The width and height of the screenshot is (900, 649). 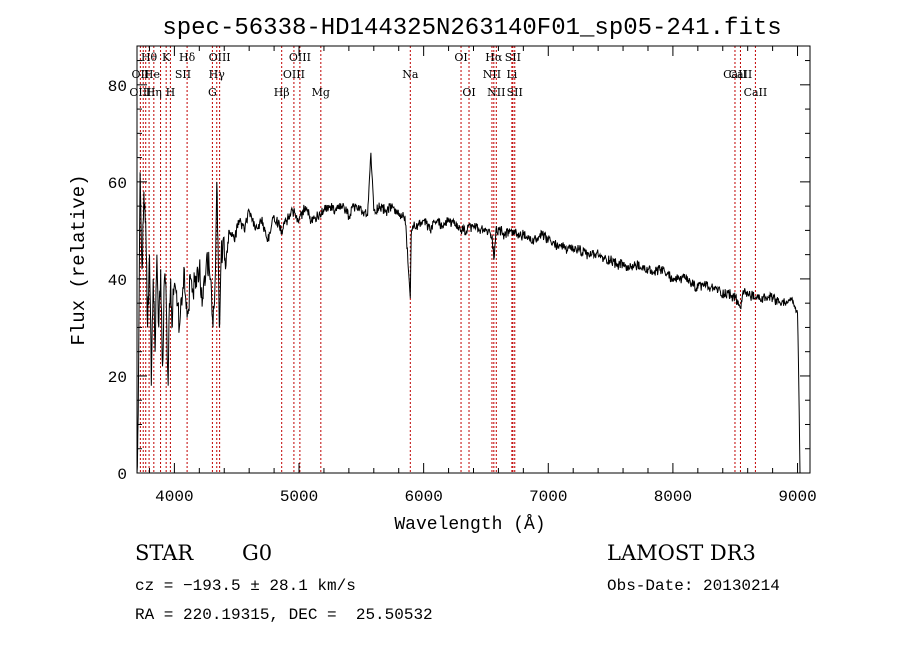 What do you see at coordinates (166, 57) in the screenshot?
I see `line-label: K` at bounding box center [166, 57].